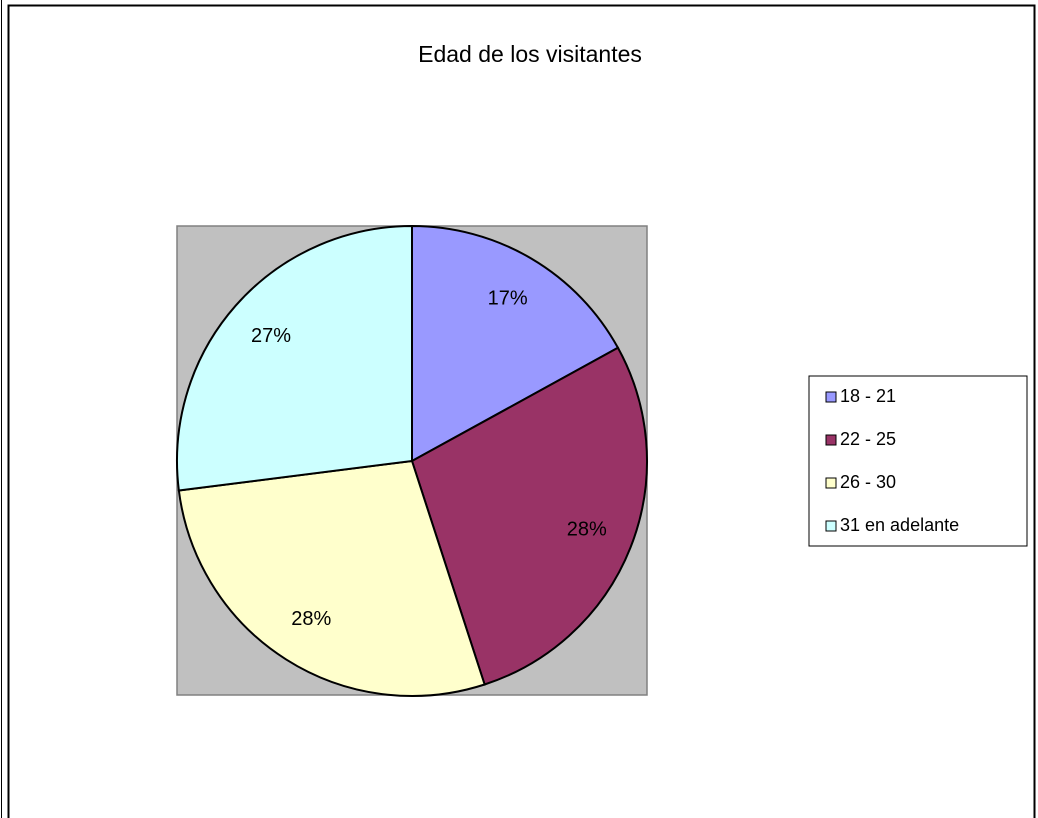 This screenshot has height=818, width=1038. Describe the element at coordinates (271, 336) in the screenshot. I see `data-label: 27%` at that location.